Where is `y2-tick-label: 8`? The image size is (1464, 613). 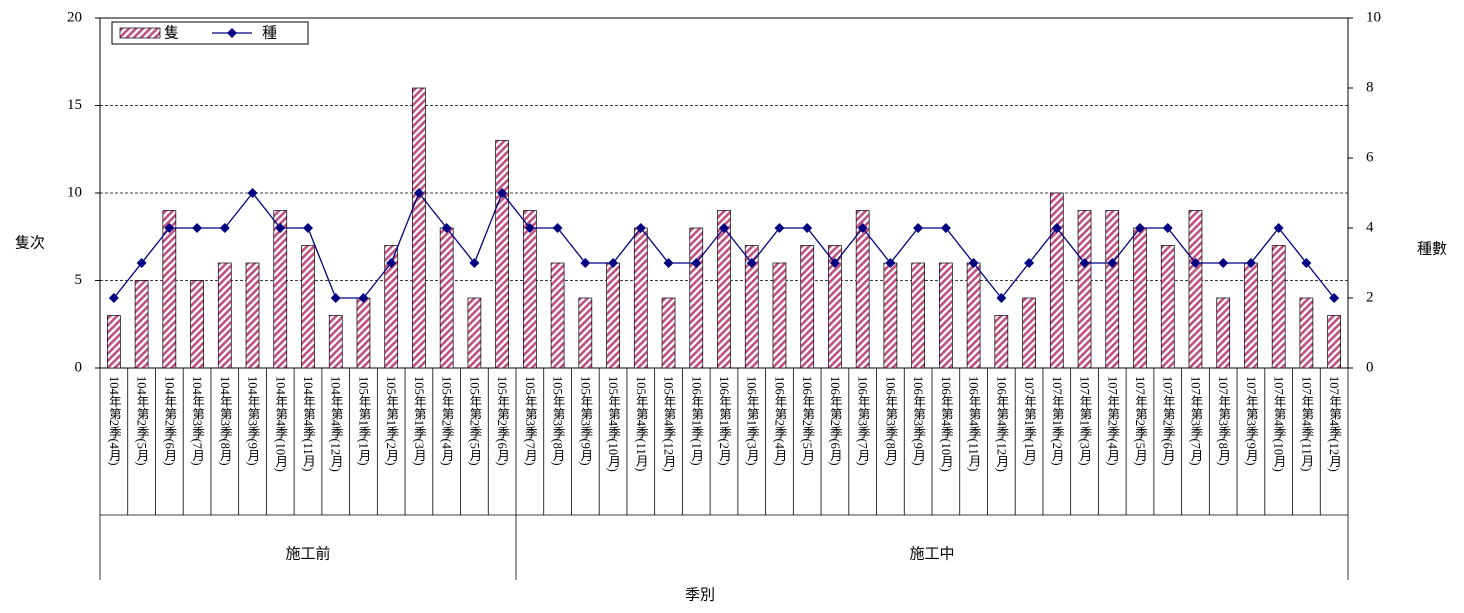
y2-tick-label: 8 is located at coordinates (1370, 87).